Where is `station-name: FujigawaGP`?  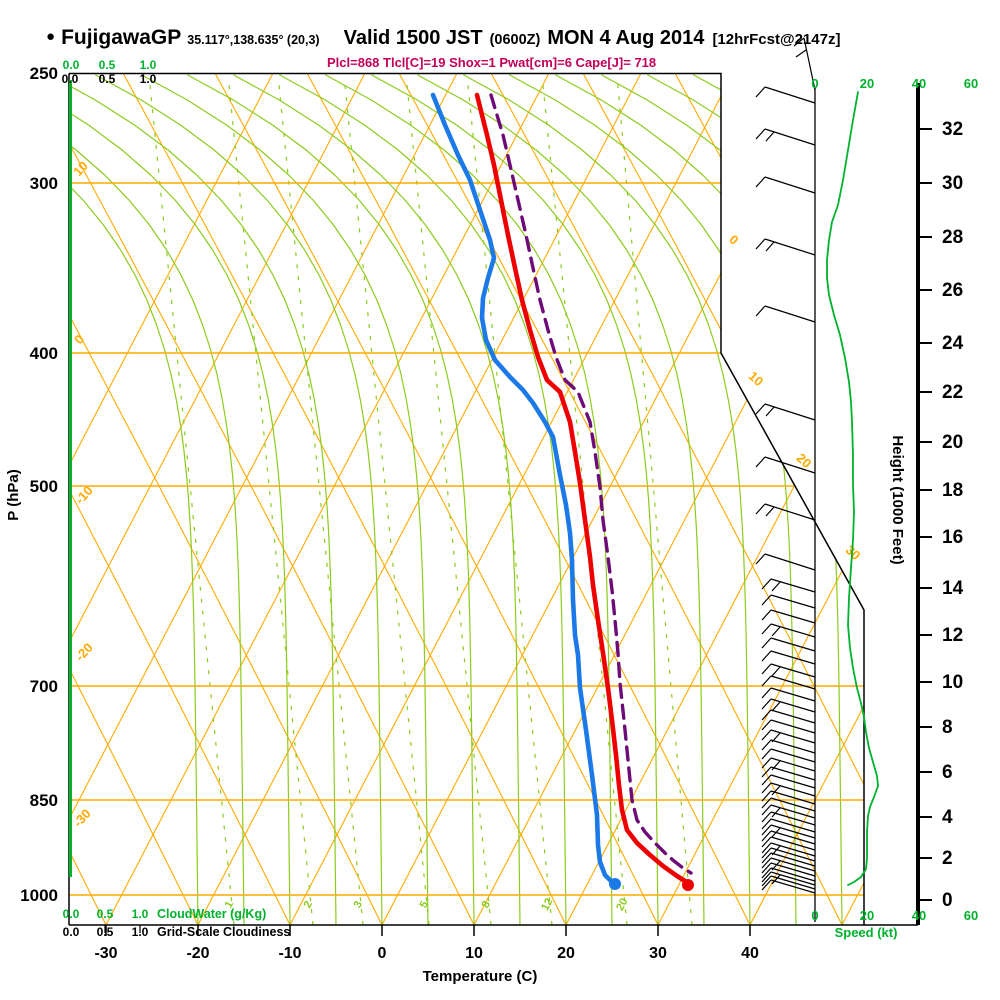
station-name: FujigawaGP is located at coordinates (121, 37).